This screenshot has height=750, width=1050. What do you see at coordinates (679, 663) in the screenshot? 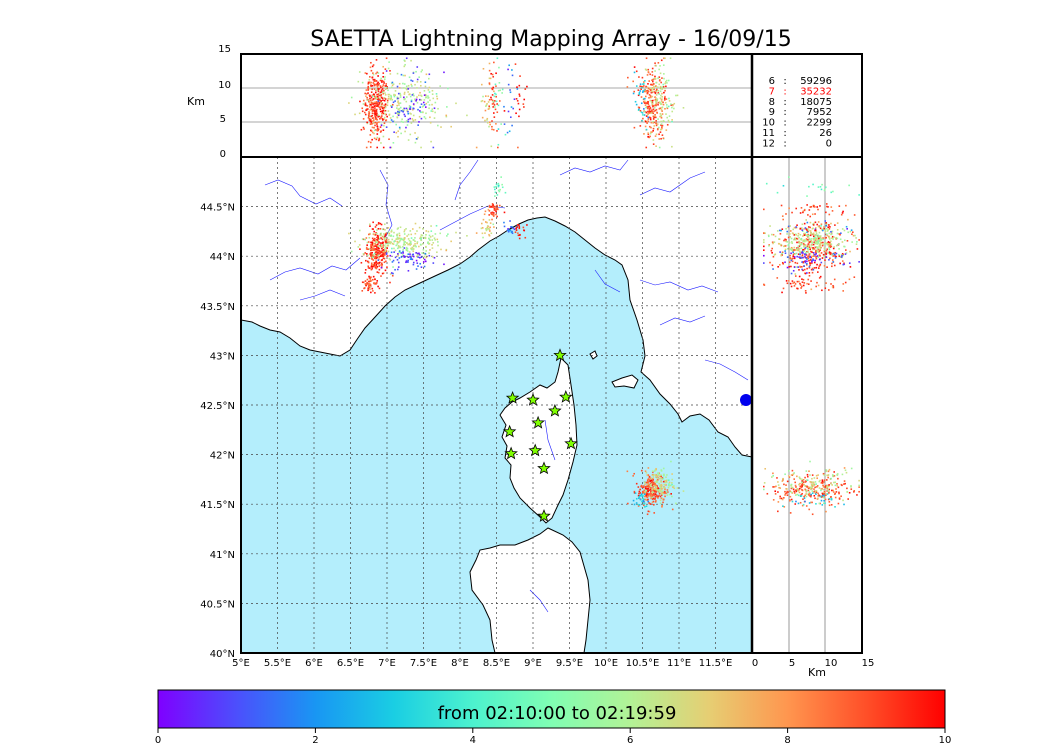
I see `longitude-tick-label: 11°E` at bounding box center [679, 663].